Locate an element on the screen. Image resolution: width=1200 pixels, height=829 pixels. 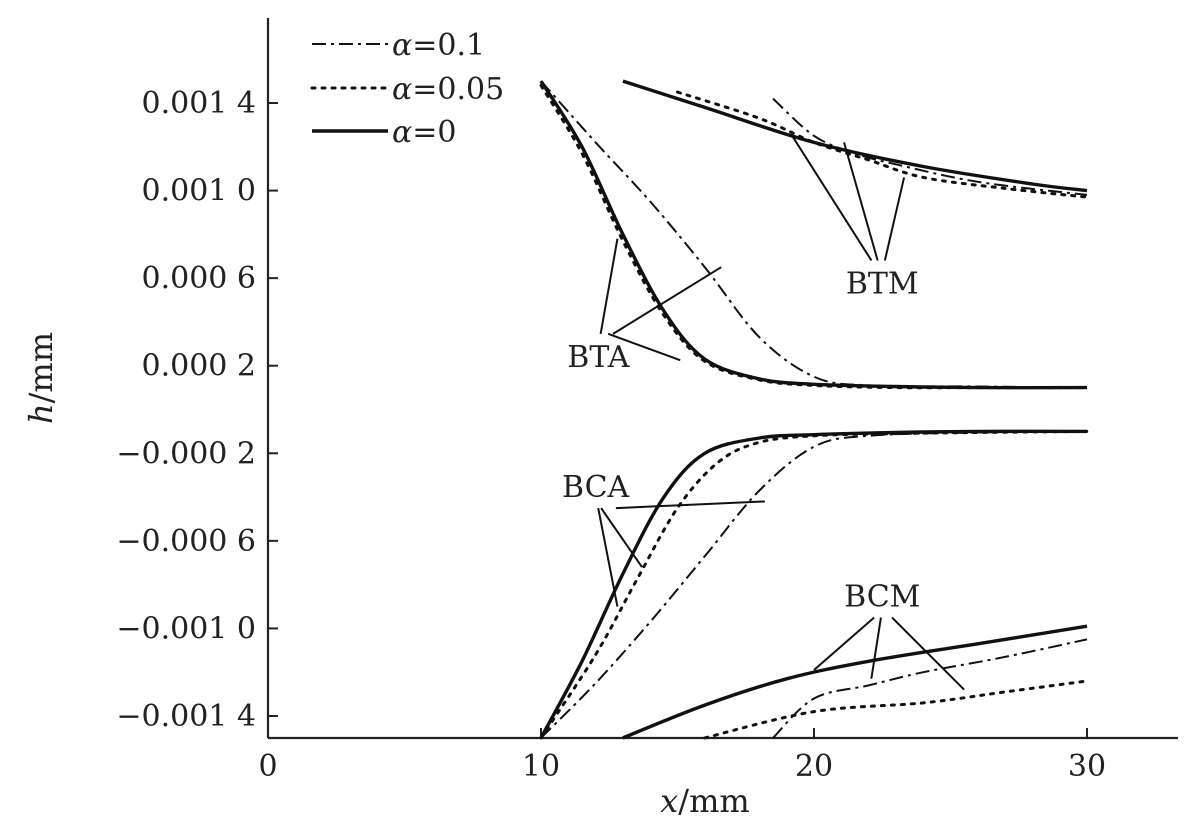
y-tick-label: −0.000 2 is located at coordinates (186, 453).